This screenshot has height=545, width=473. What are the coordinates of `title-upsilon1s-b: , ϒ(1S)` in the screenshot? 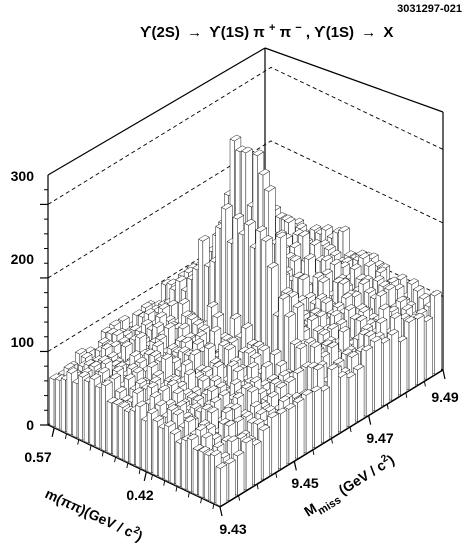 It's located at (330, 32).